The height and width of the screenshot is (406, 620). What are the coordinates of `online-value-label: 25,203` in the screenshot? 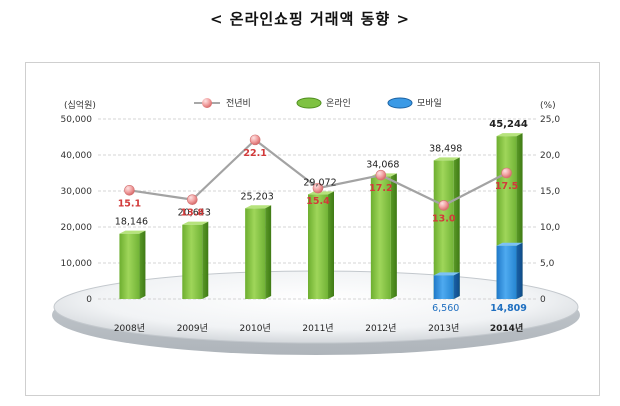 It's located at (257, 196).